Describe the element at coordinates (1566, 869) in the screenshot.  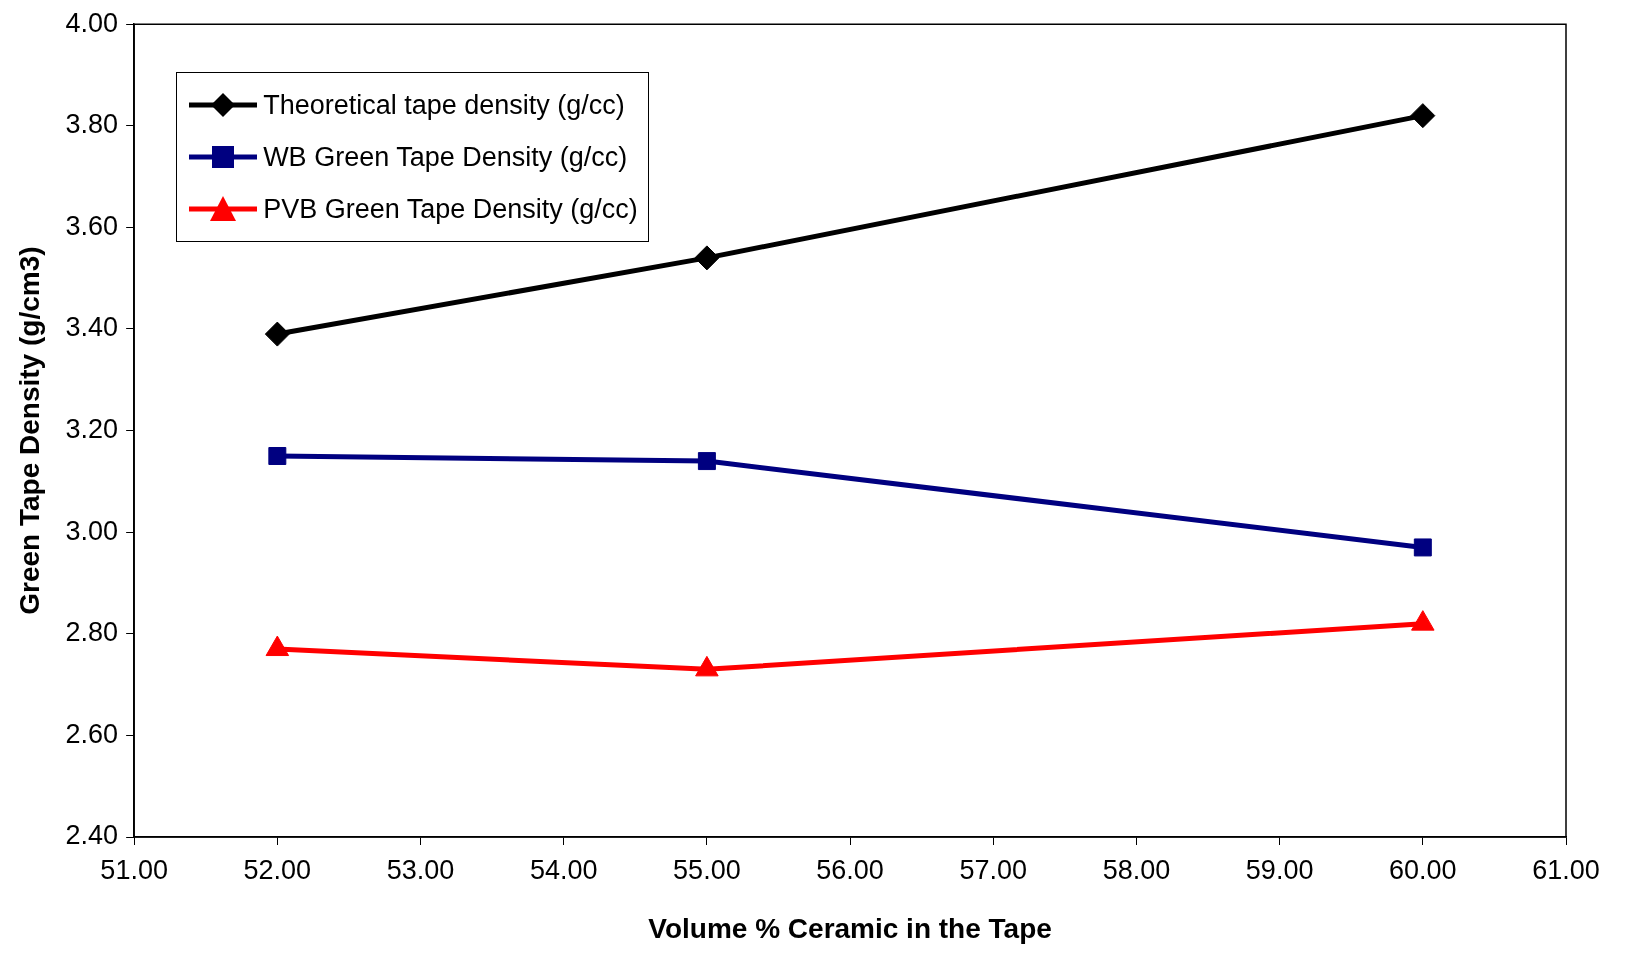
I see `x-tick-label: 61.00` at that location.